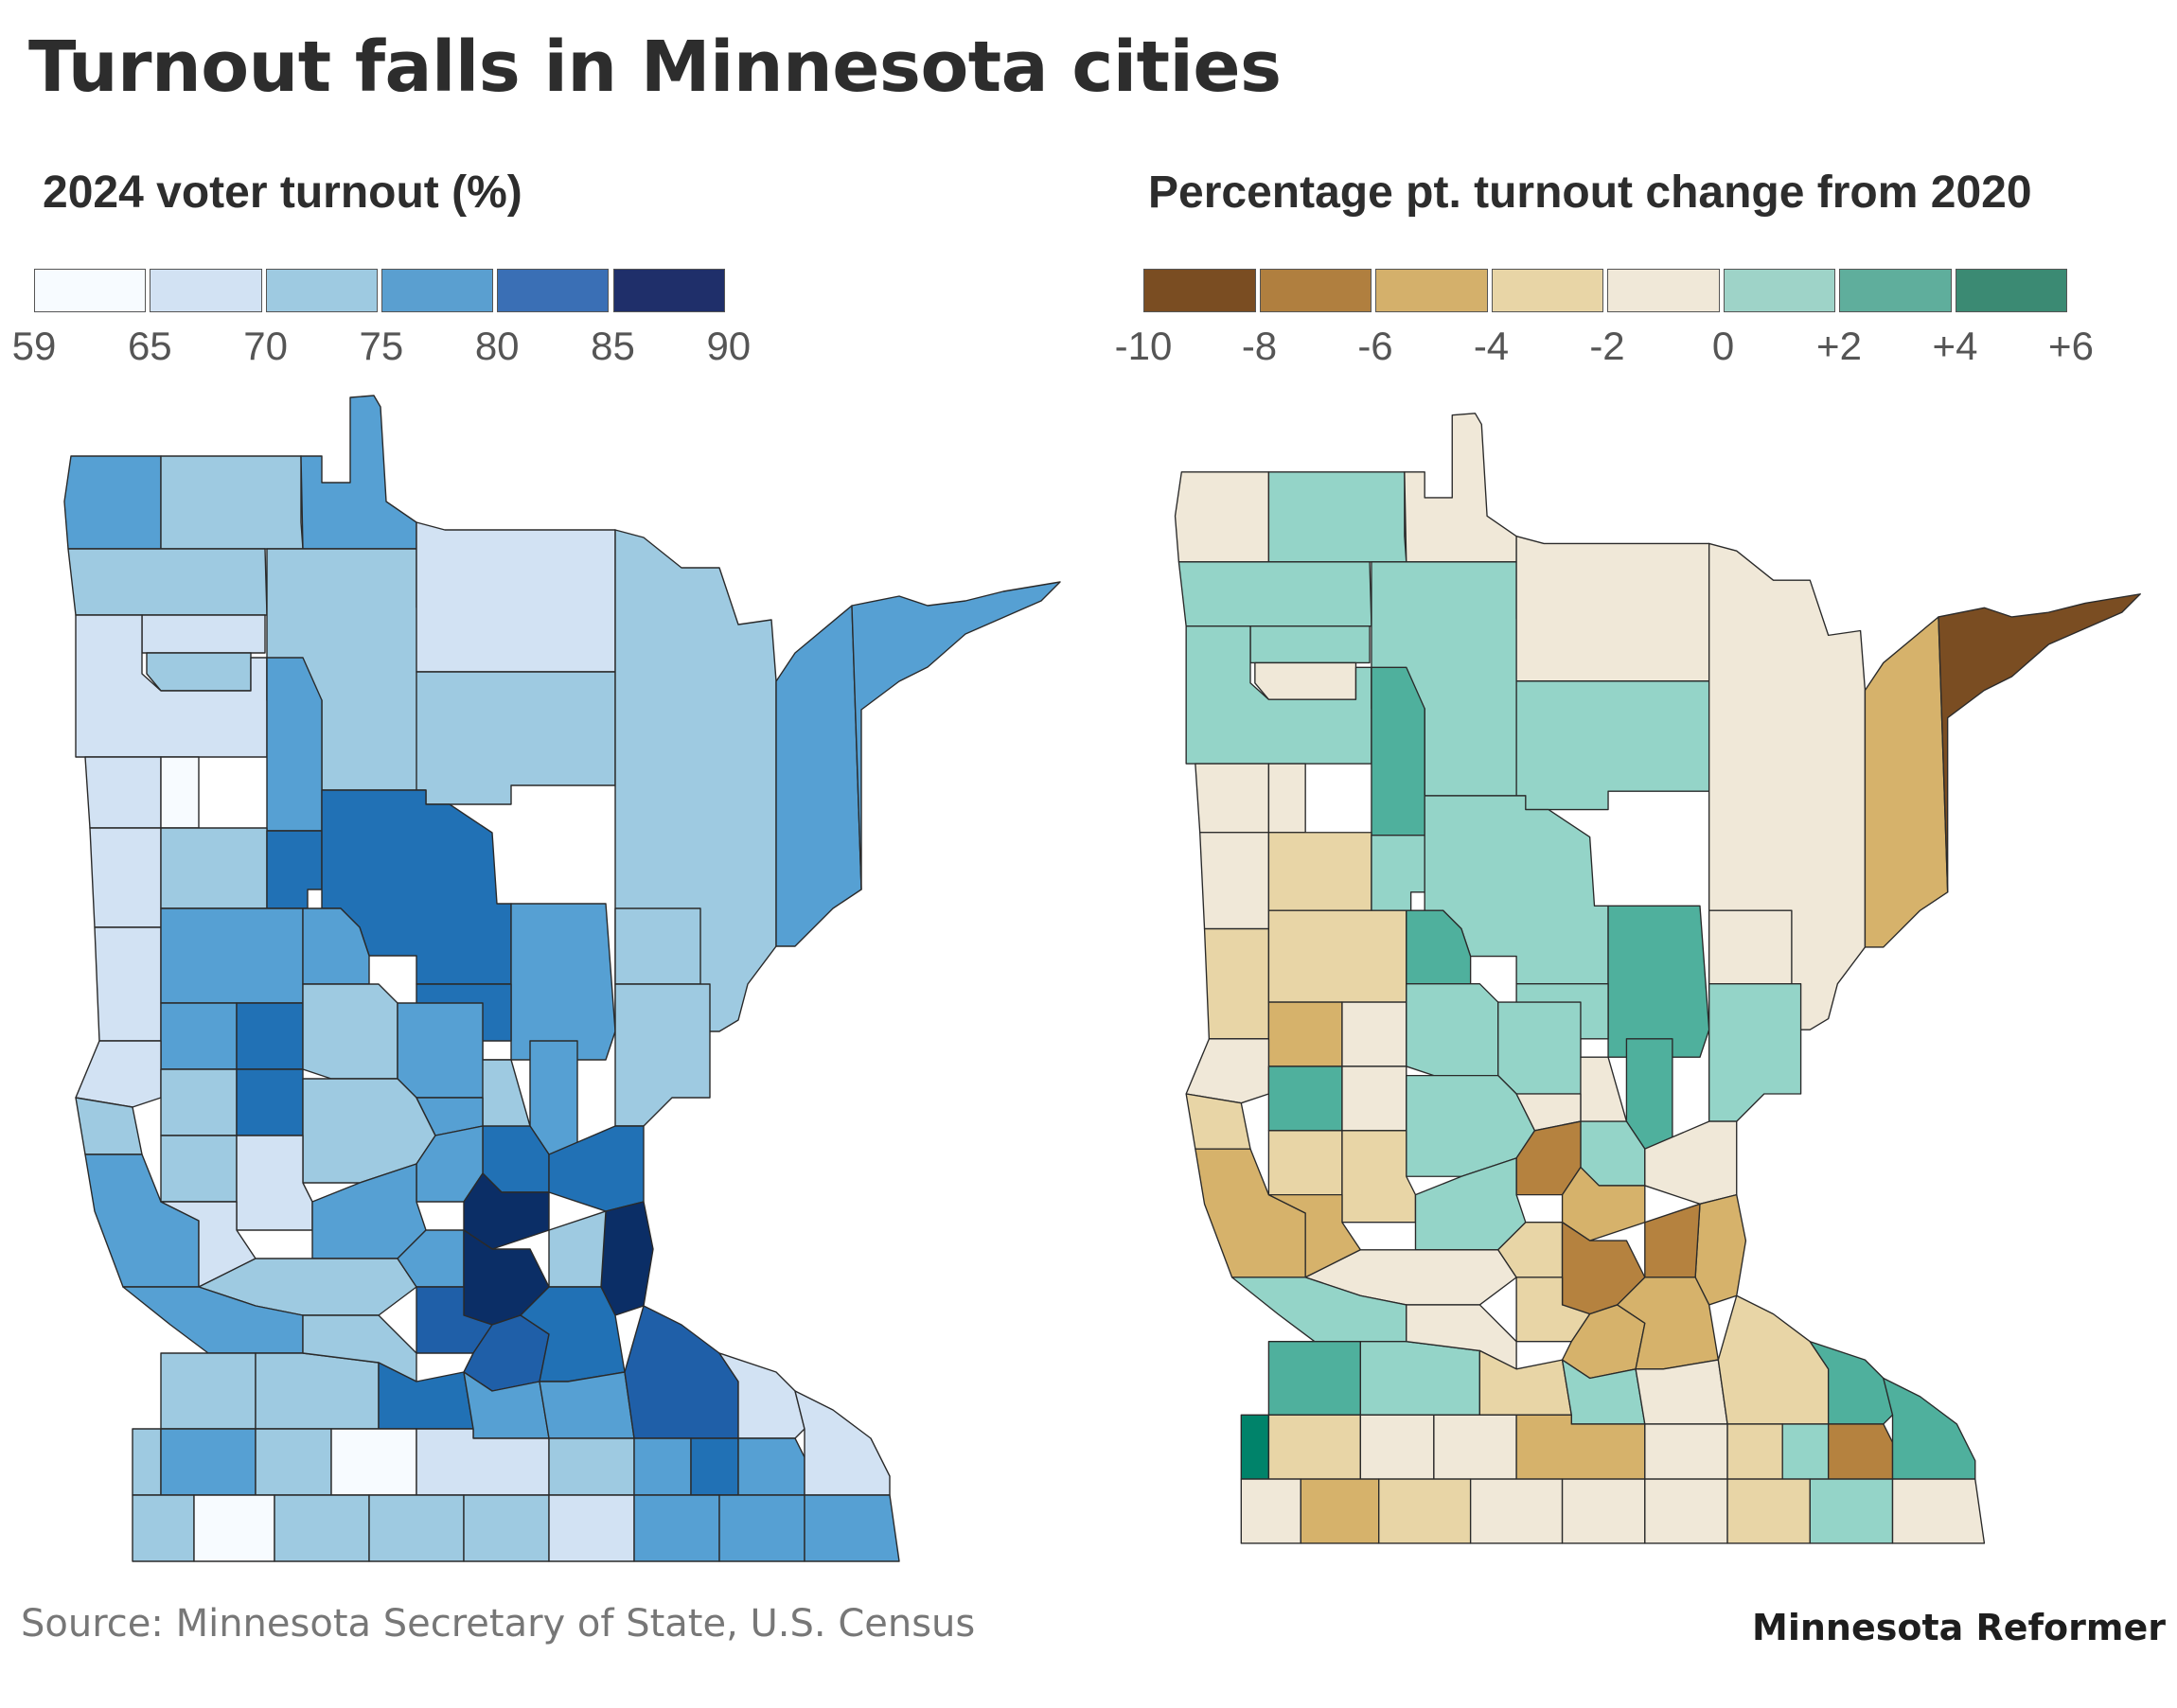 Image resolution: width=2177 pixels, height=1708 pixels. What do you see at coordinates (762, 1395) in the screenshot?
I see `county-wabasha` at bounding box center [762, 1395].